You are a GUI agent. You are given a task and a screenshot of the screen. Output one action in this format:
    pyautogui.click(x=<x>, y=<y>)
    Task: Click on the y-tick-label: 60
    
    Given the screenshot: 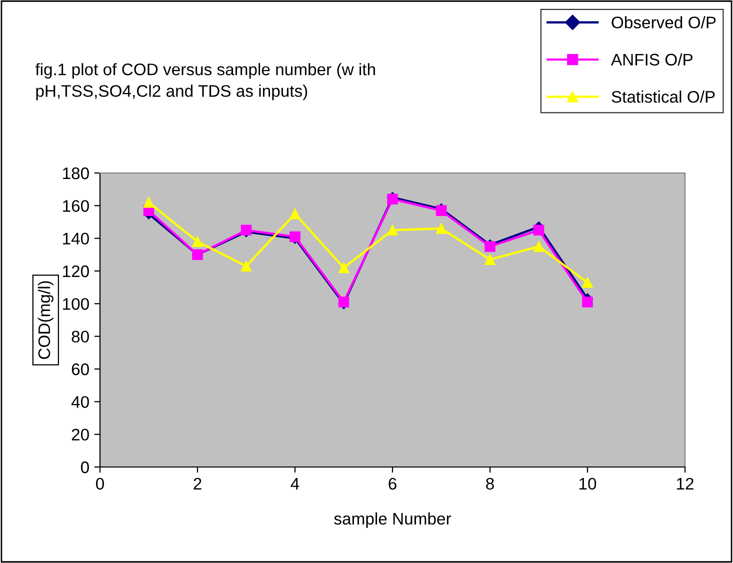 What is the action you would take?
    pyautogui.click(x=80, y=369)
    